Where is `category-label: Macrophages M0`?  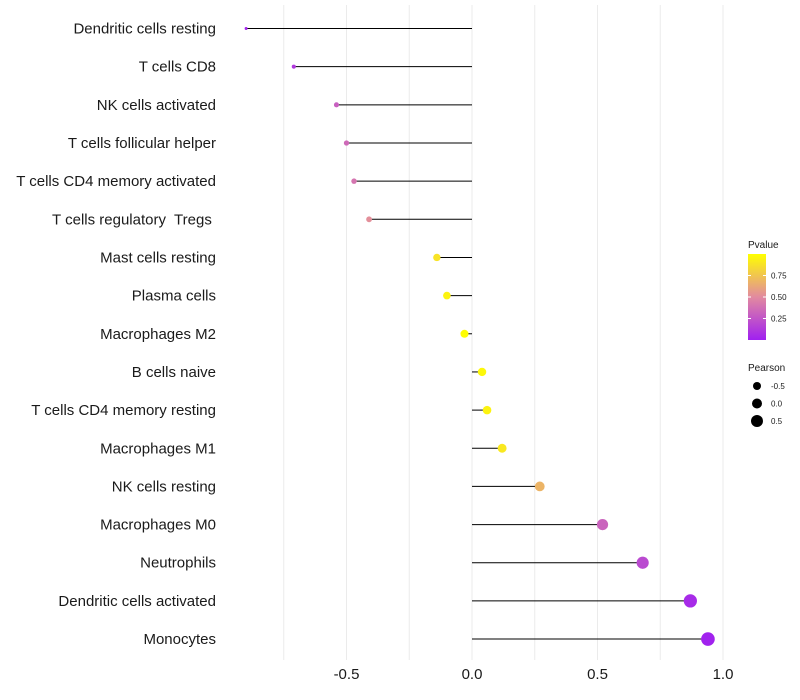
category-label: Macrophages M0 is located at coordinates (158, 525).